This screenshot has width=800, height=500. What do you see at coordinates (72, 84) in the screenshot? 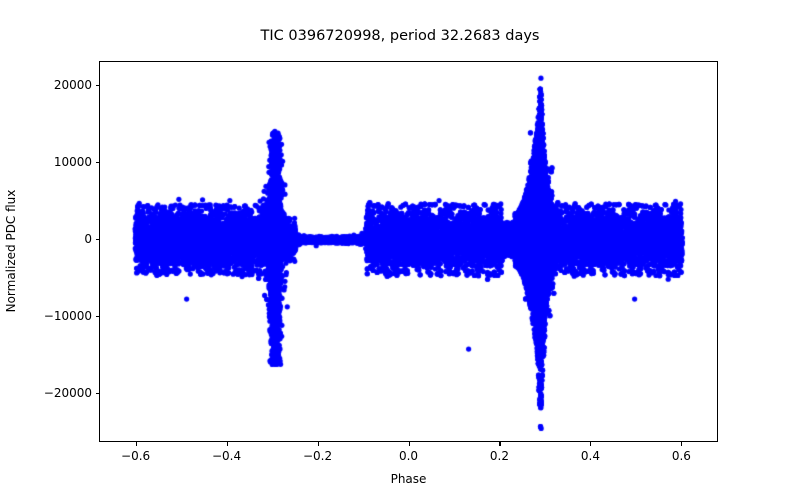
I see `y-tick-label: 20000` at bounding box center [72, 84].